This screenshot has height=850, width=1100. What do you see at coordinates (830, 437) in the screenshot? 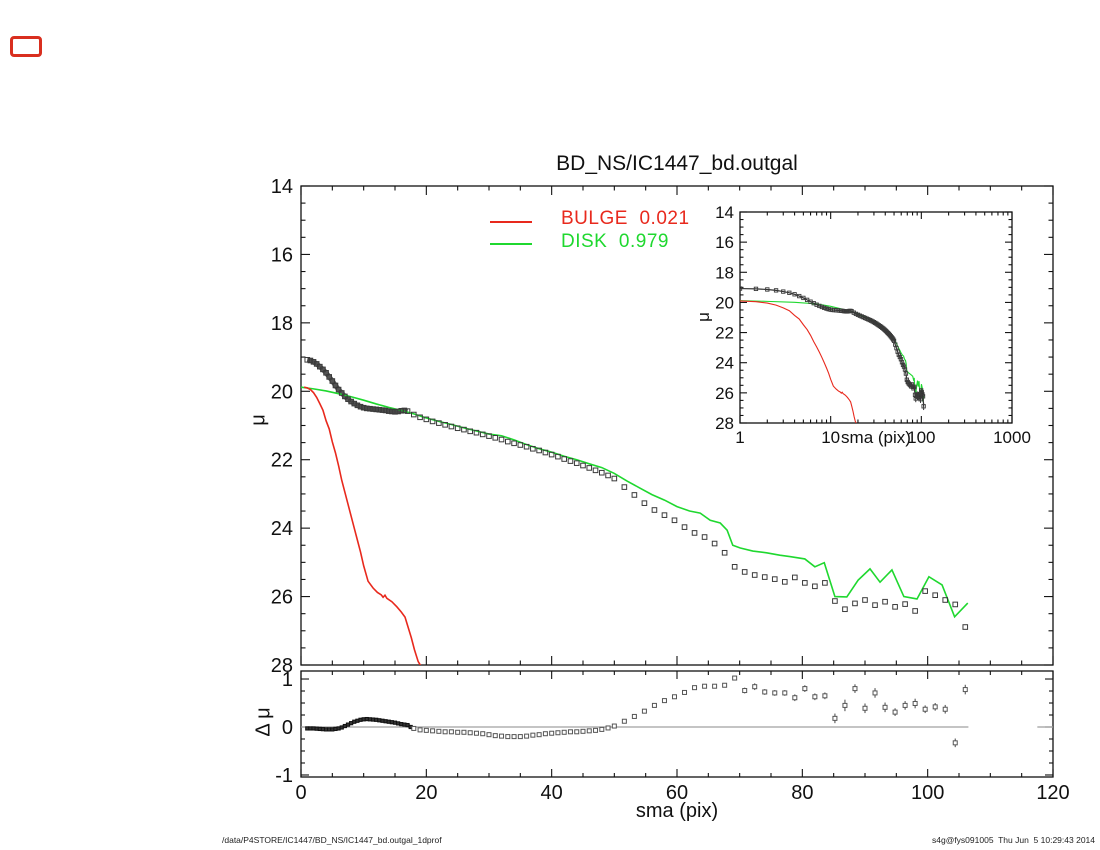
I see `svg-text: 10` at bounding box center [830, 437].